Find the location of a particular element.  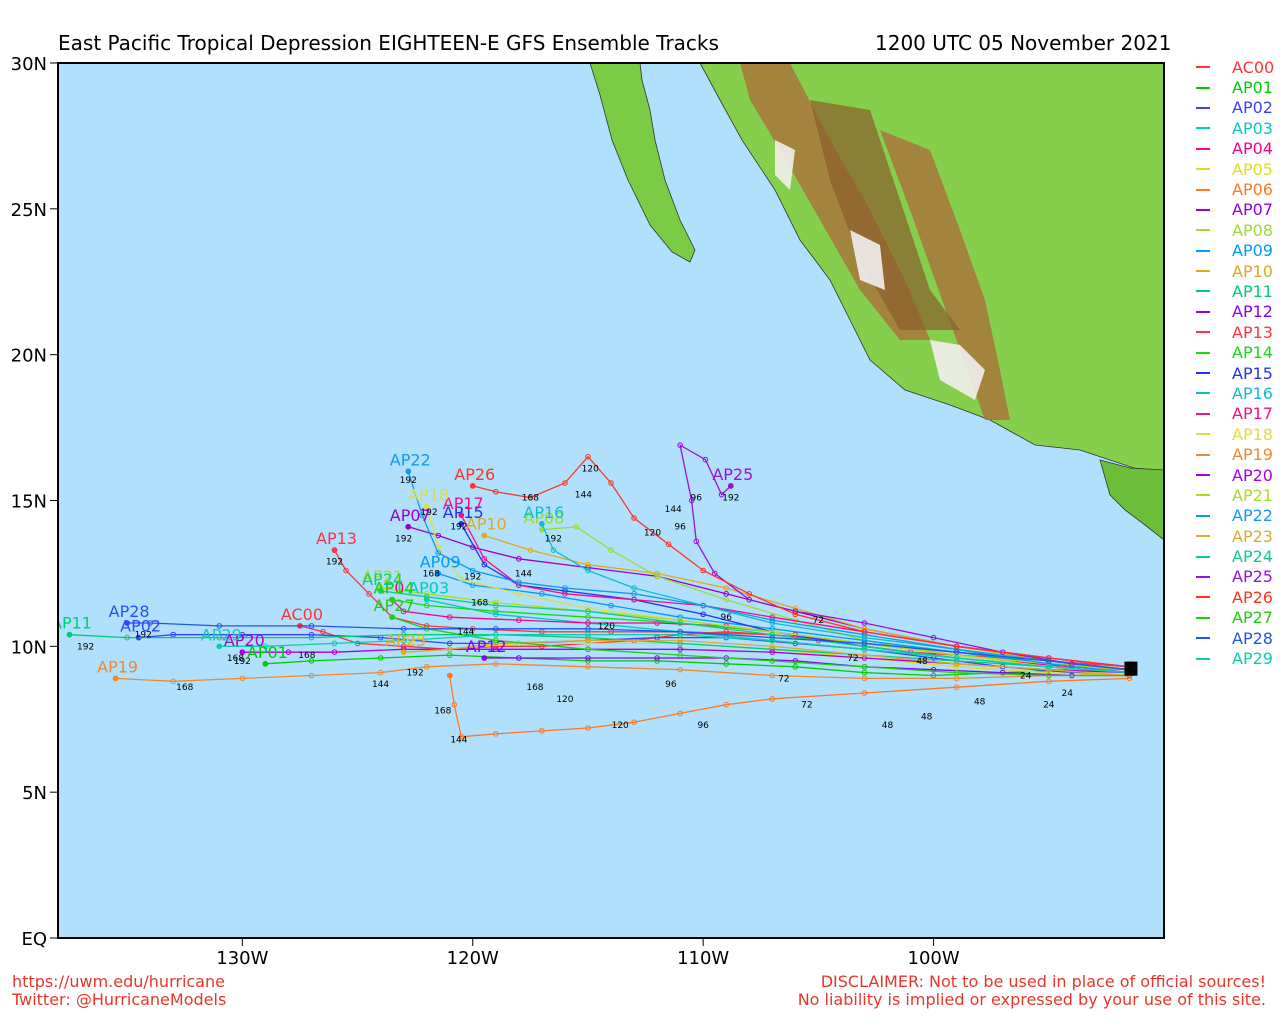

track-line-ap29 is located at coordinates (674, 654).